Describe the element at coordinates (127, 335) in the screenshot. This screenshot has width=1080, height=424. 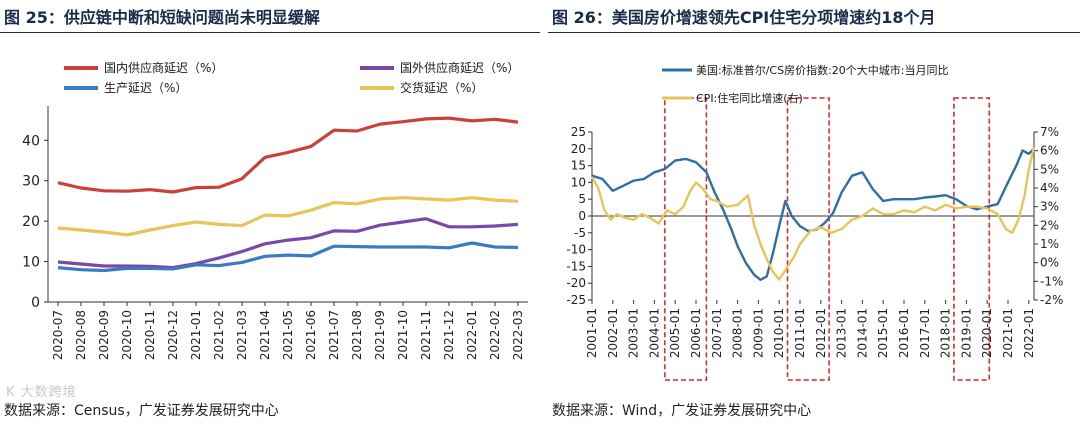
I see `x-tick-label: 2020-10` at that location.